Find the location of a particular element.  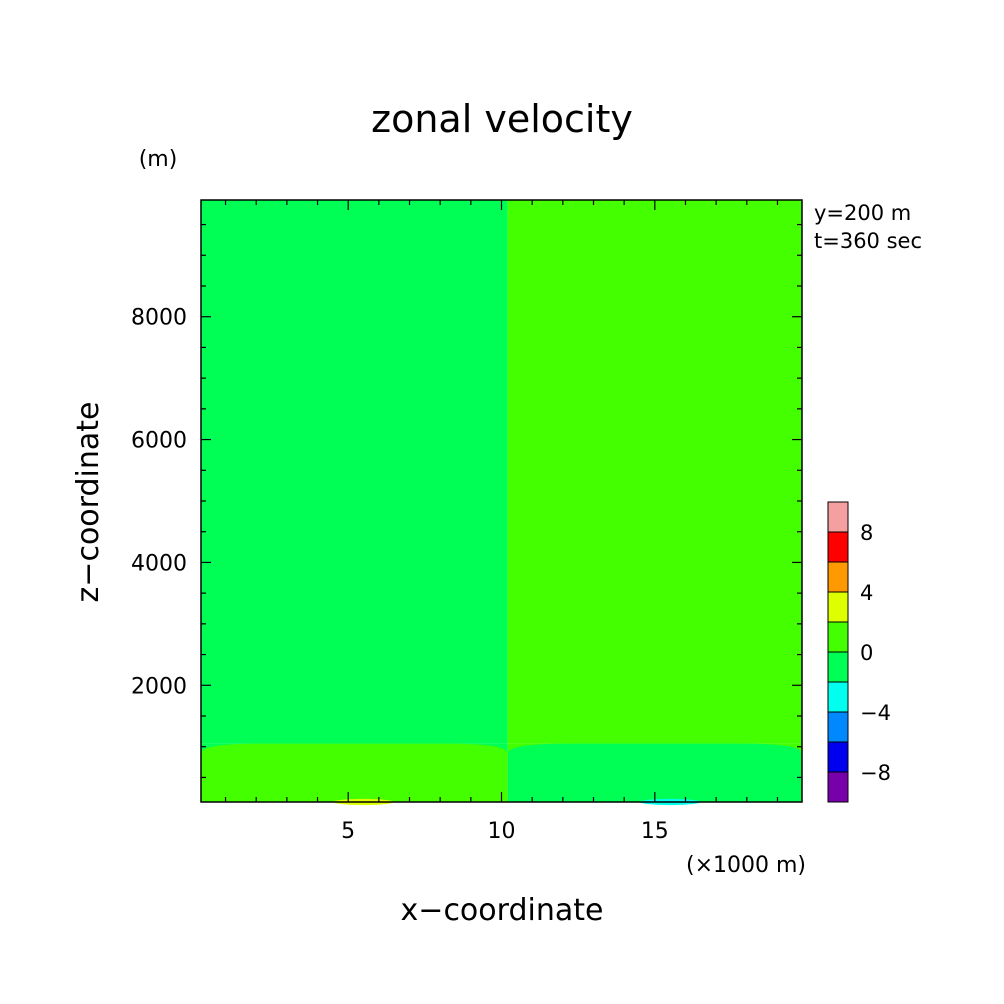

colorbar-tick-label: 8 is located at coordinates (866, 533).